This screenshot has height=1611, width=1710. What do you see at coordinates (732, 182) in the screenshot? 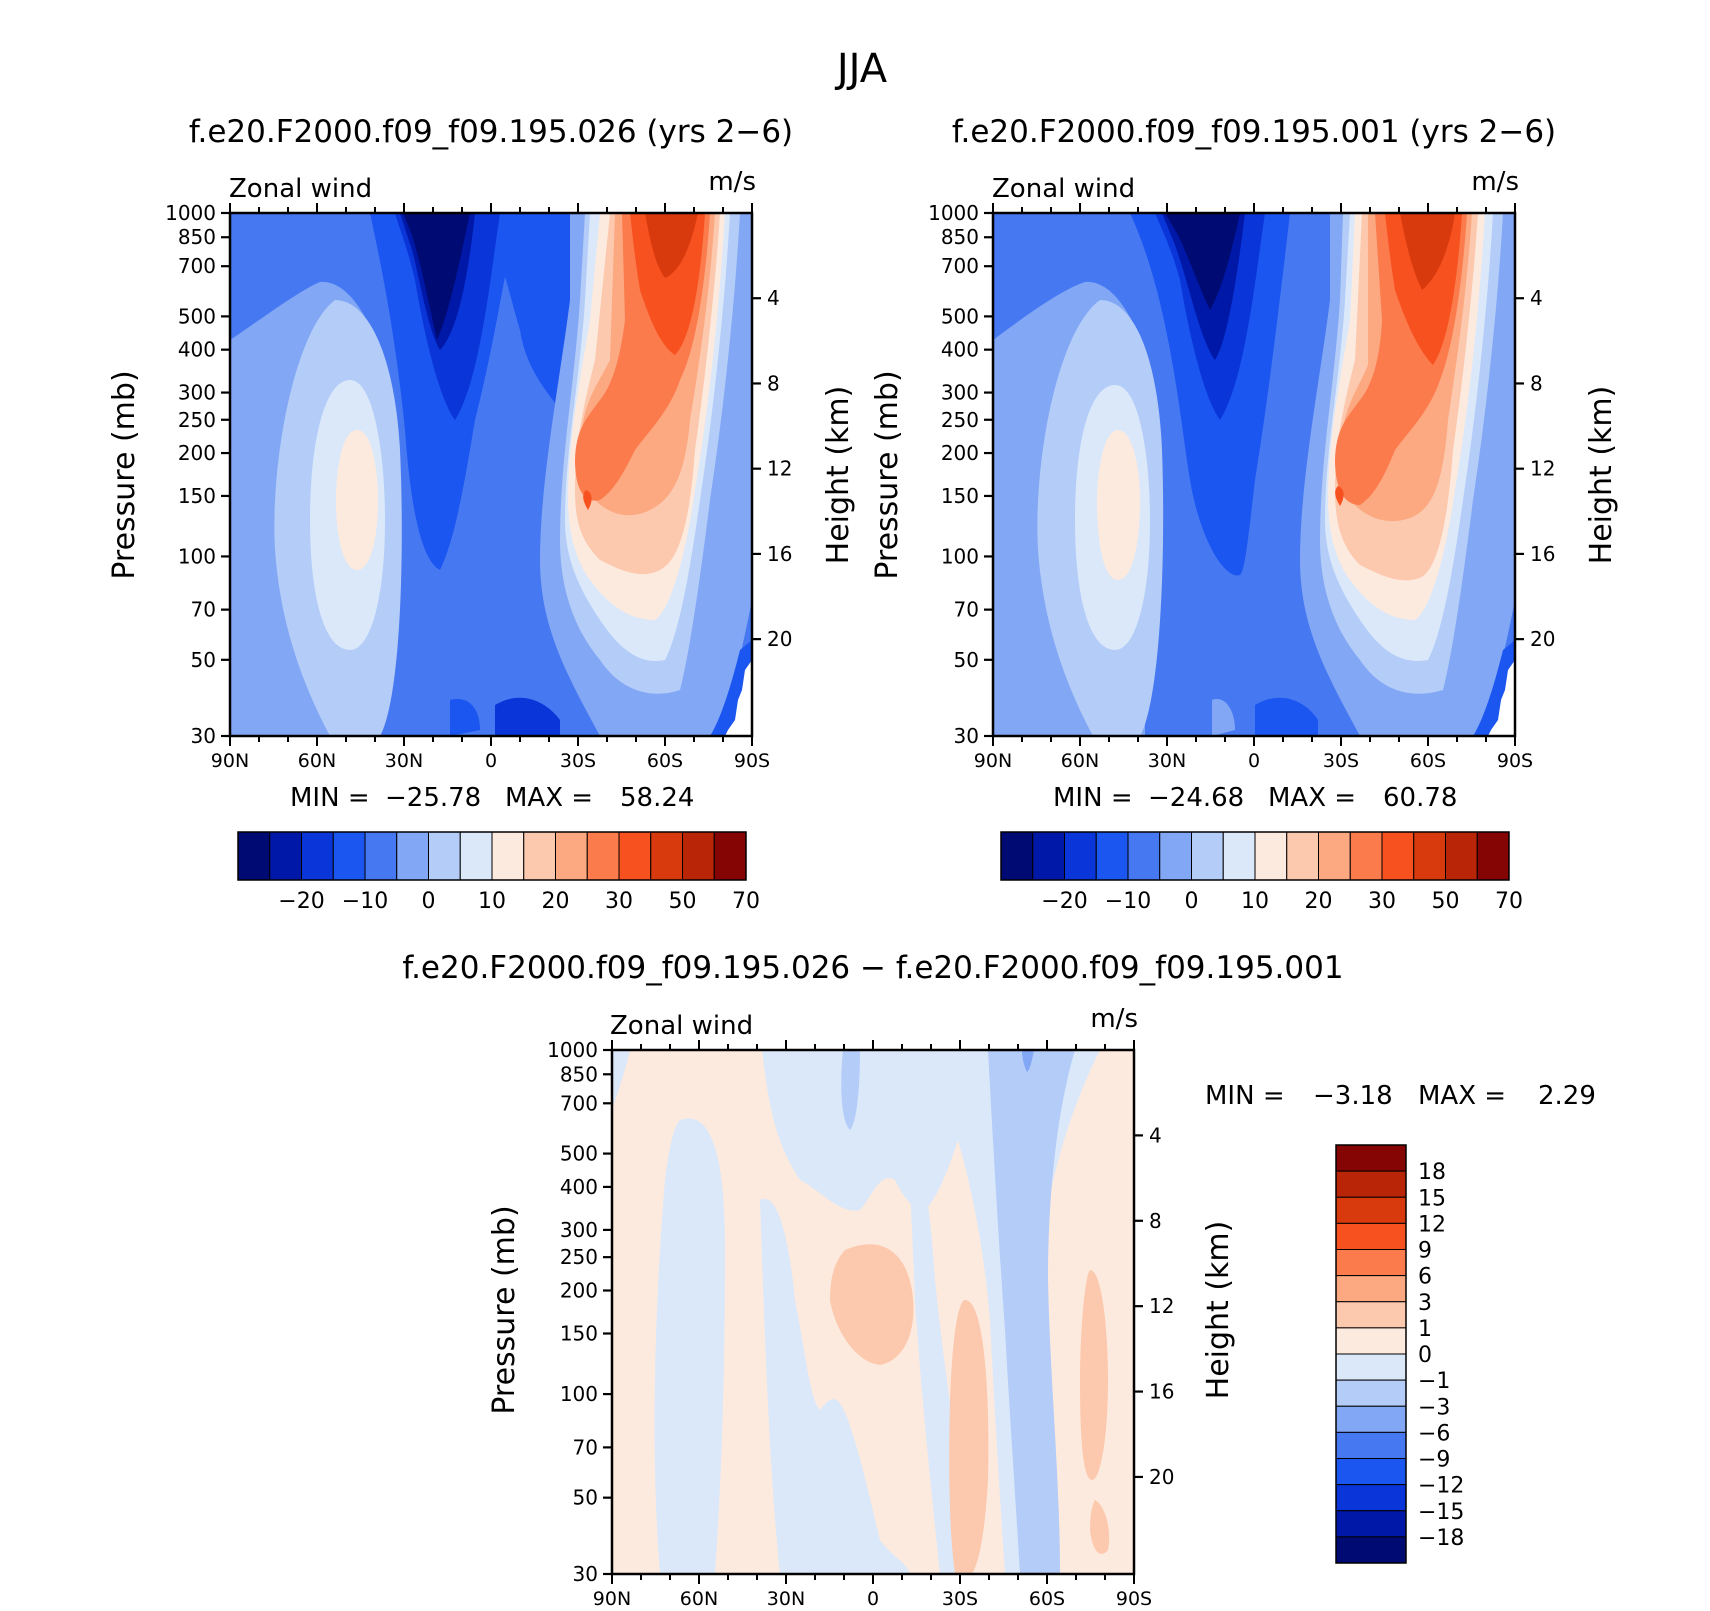
I see `panel-a-units-label: m/s` at bounding box center [732, 182].